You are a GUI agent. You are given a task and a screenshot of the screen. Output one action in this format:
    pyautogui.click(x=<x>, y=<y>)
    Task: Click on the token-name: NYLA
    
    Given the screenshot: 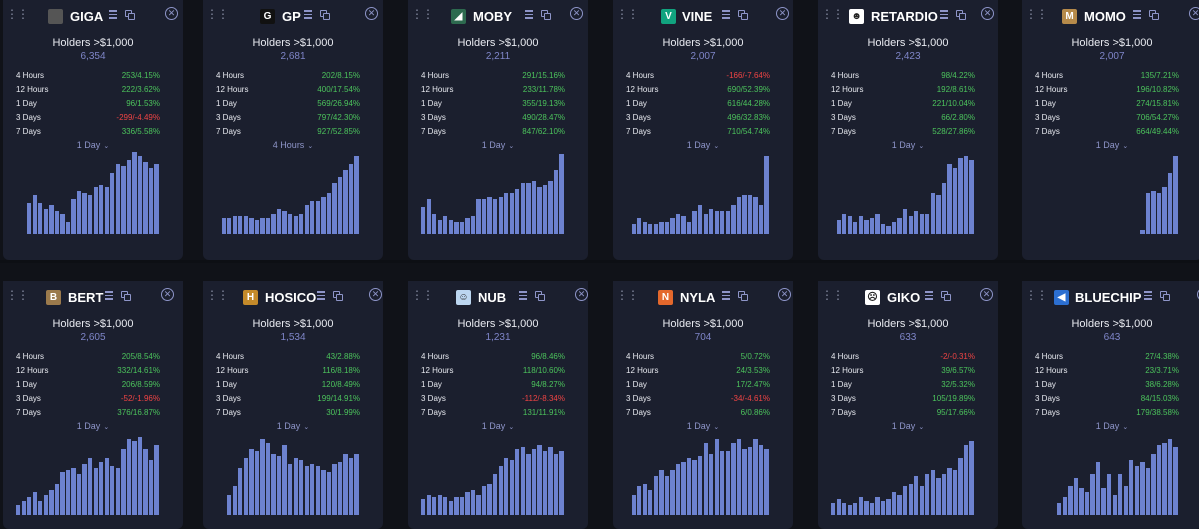 What is the action you would take?
    pyautogui.click(x=698, y=297)
    